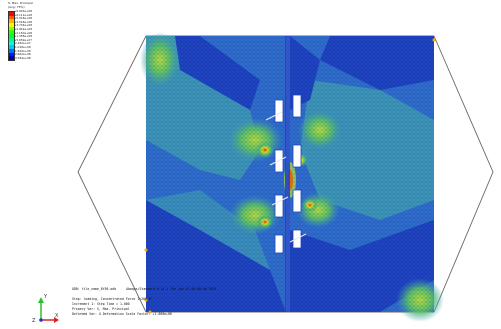 This screenshot has height=329, width=501. Describe the element at coordinates (57, 316) in the screenshot. I see `x-axis-label: X` at that location.